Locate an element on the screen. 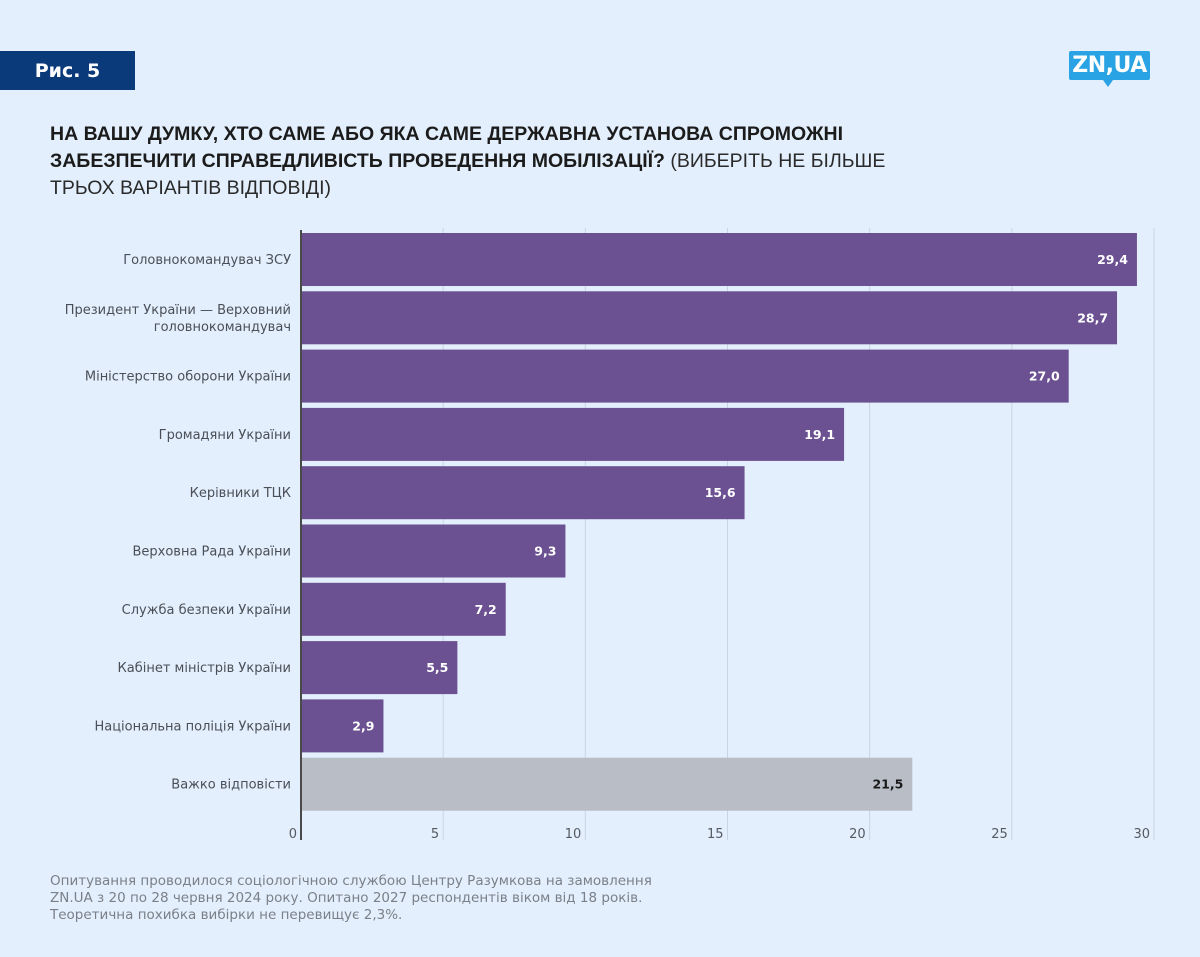  category-label: Кабінет міністрів України is located at coordinates (205, 668).